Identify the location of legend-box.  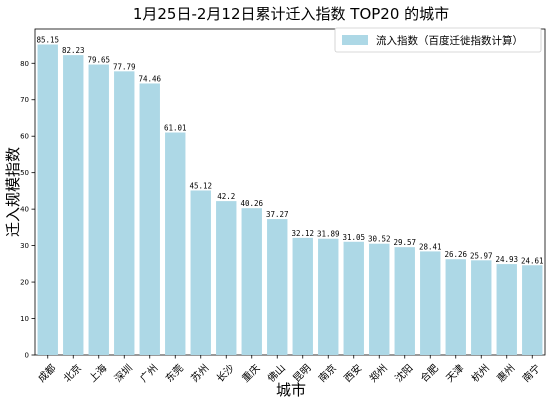
(438, 40).